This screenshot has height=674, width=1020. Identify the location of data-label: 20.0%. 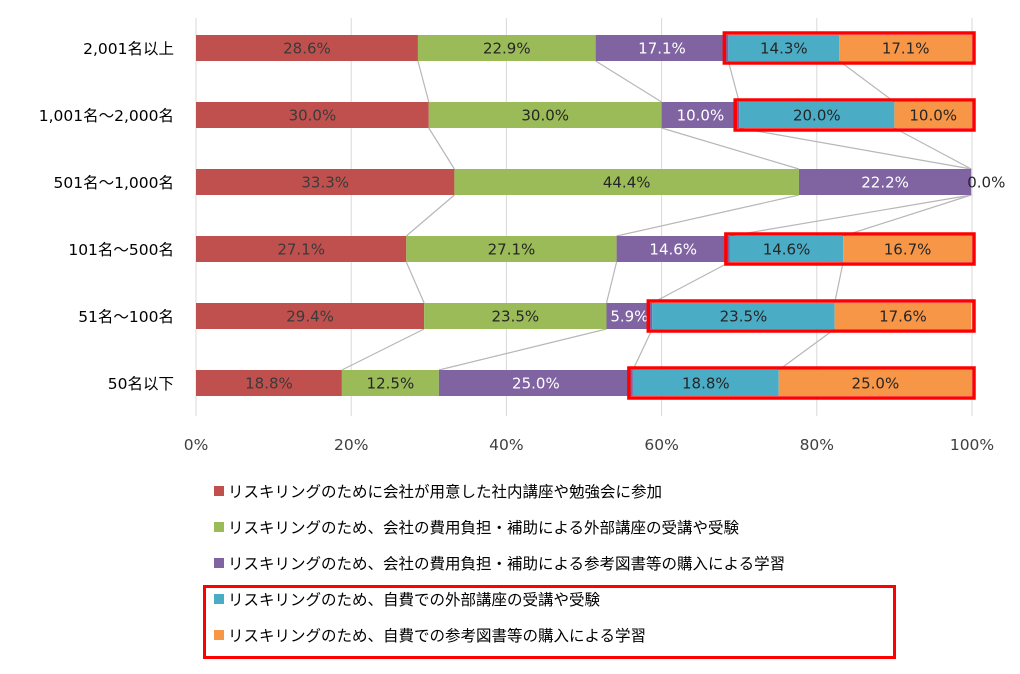
(817, 116).